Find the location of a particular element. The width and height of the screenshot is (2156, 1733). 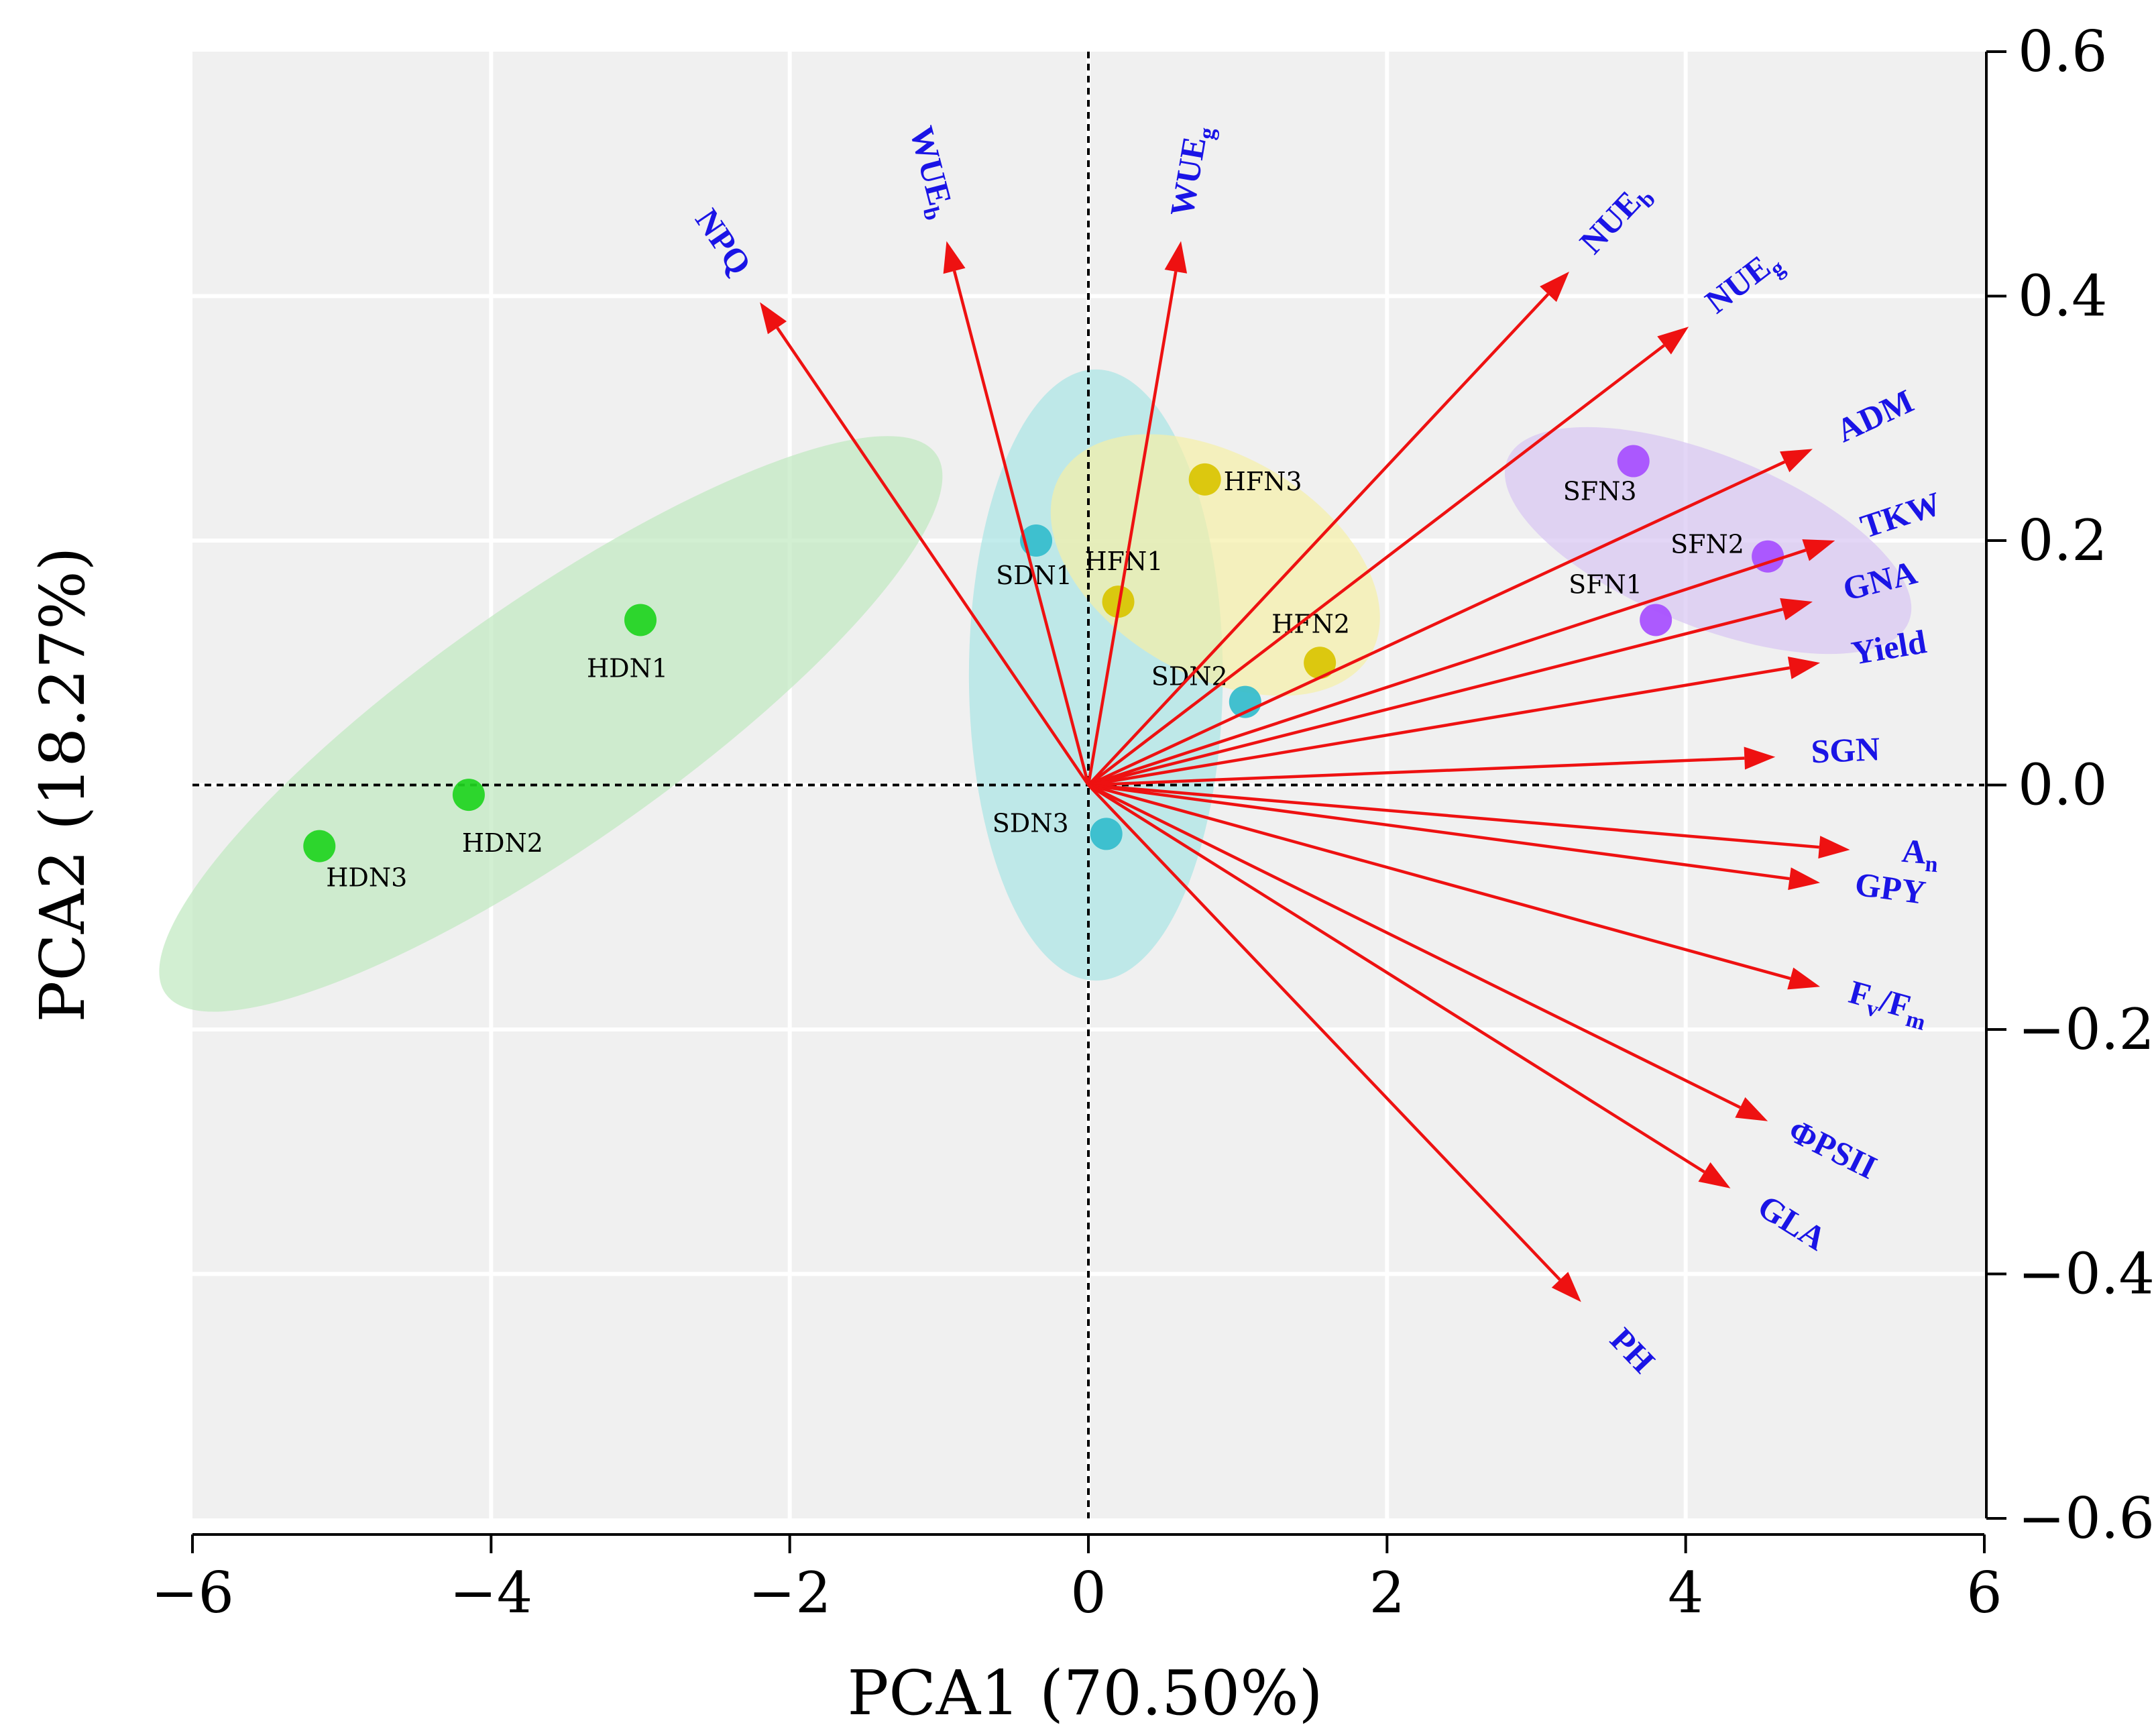

loading-label-fv: Fv/Fm is located at coordinates (1888, 1004).